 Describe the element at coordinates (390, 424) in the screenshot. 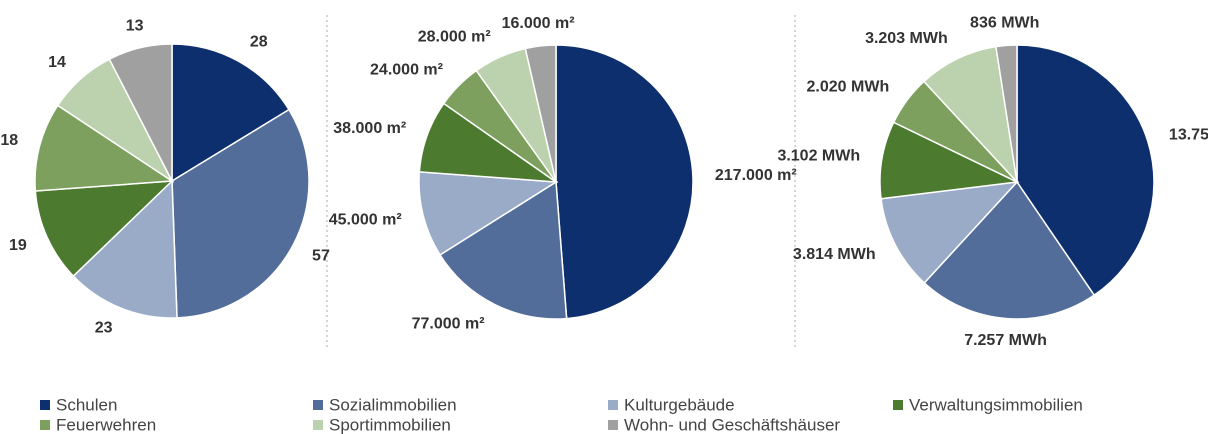

I see `legend-label: Sportimmobilien` at that location.